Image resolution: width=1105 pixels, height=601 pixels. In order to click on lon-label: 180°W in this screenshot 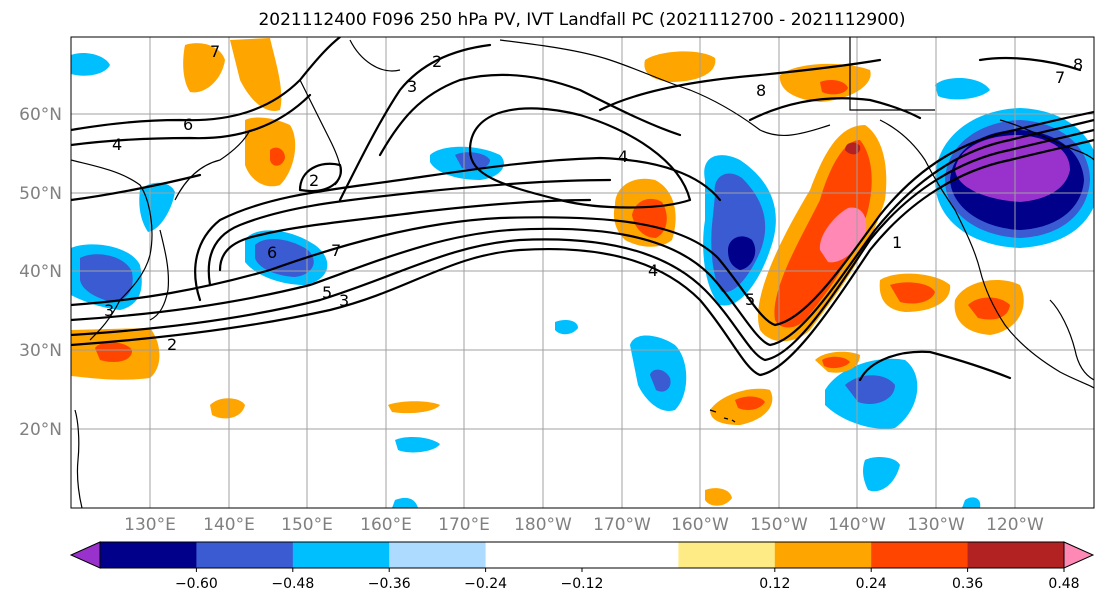, I will do `click(543, 525)`.